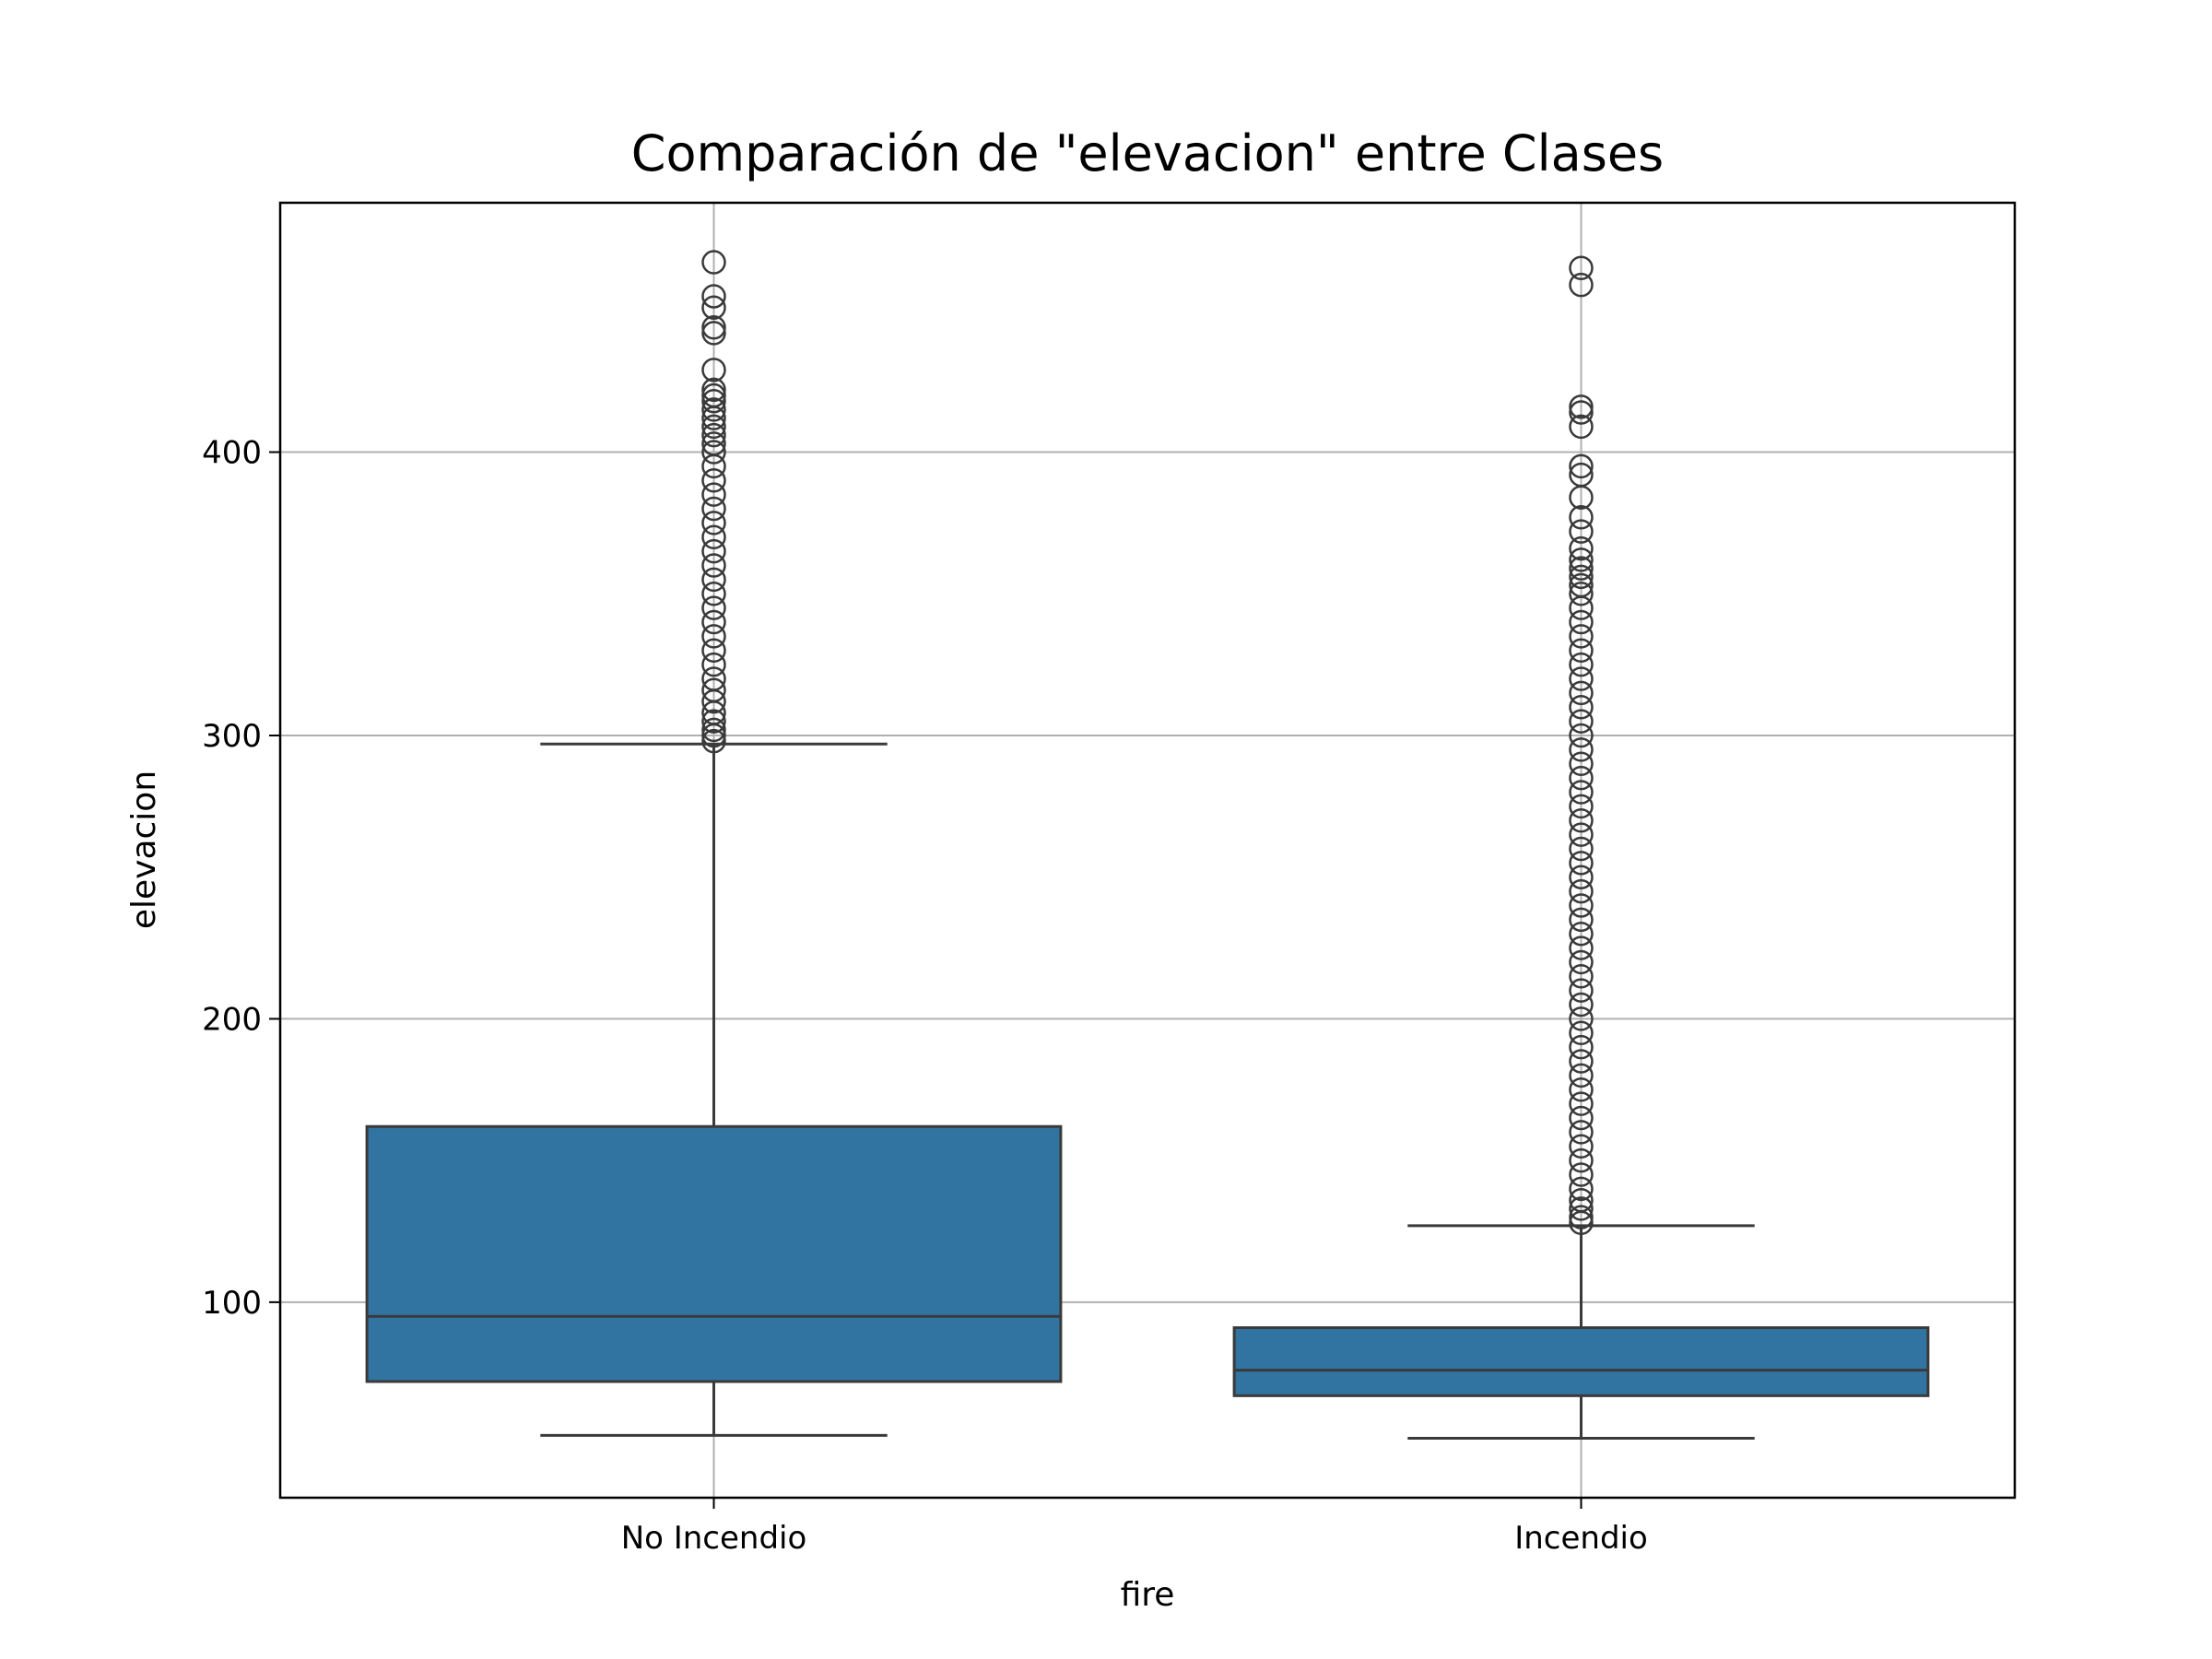  I want to click on y-tick-label: 200, so click(232, 1019).